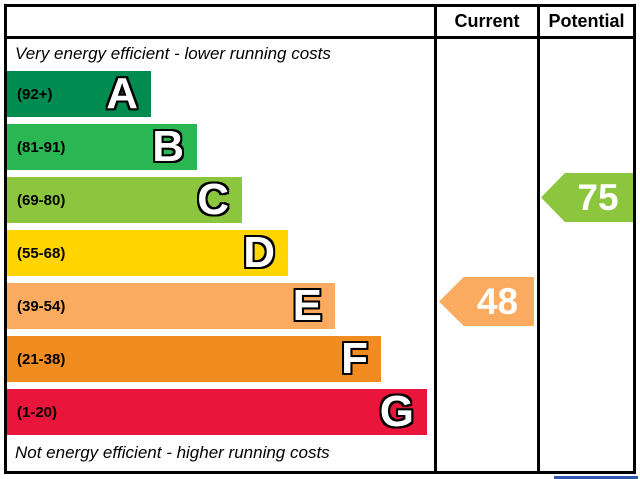 The image size is (640, 479). What do you see at coordinates (41, 359) in the screenshot?
I see `band-range-label: (21-38)` at bounding box center [41, 359].